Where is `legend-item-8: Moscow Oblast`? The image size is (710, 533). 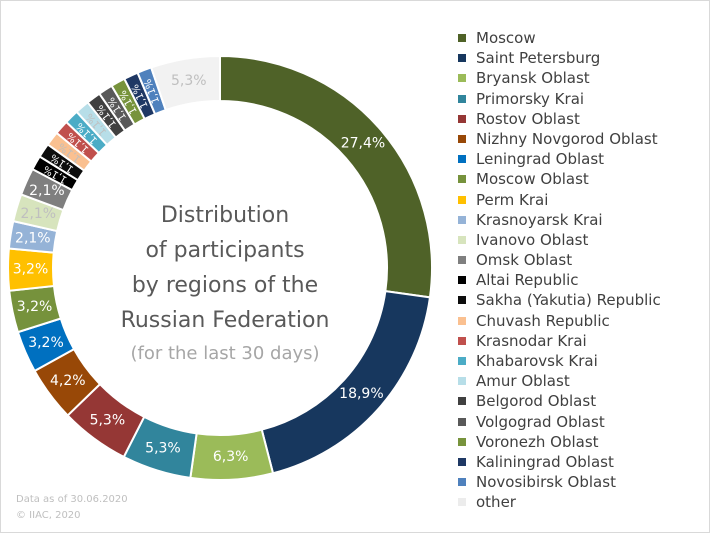 legend-item-8: Moscow Oblast is located at coordinates (559, 179).